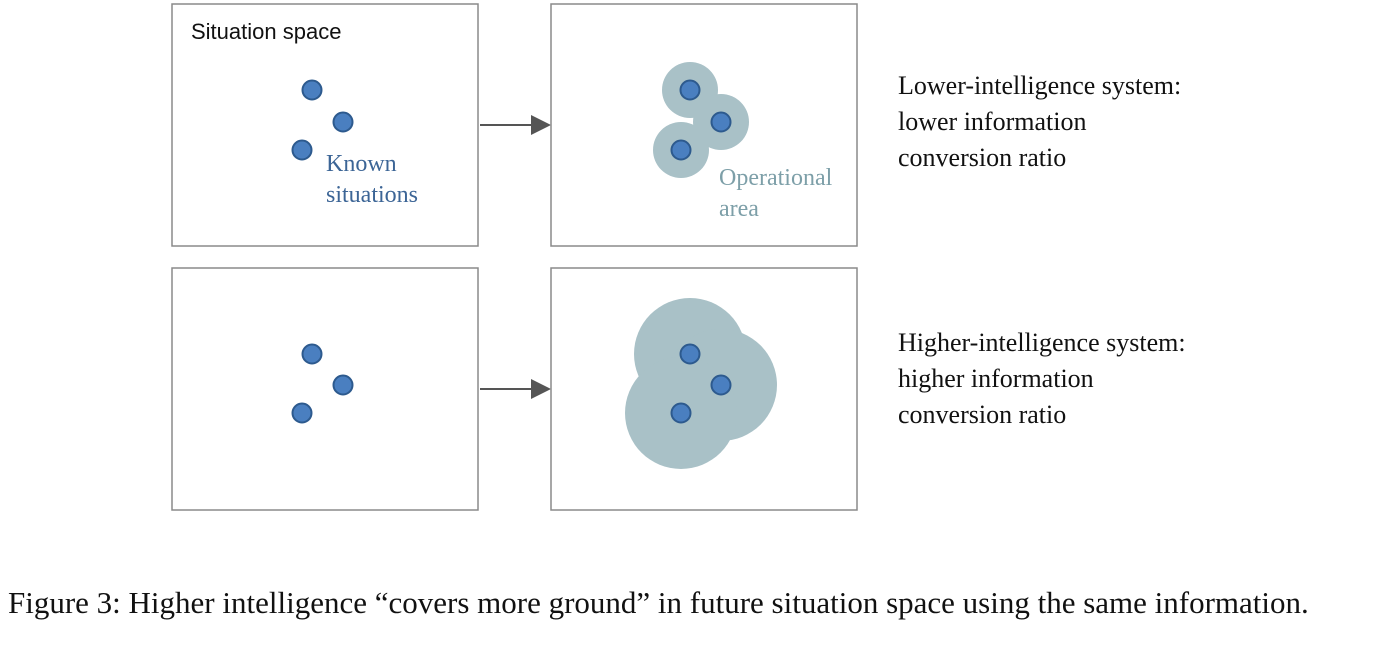 The height and width of the screenshot is (668, 1395). What do you see at coordinates (372, 195) in the screenshot?
I see `known-situations-label-line2: situations` at bounding box center [372, 195].